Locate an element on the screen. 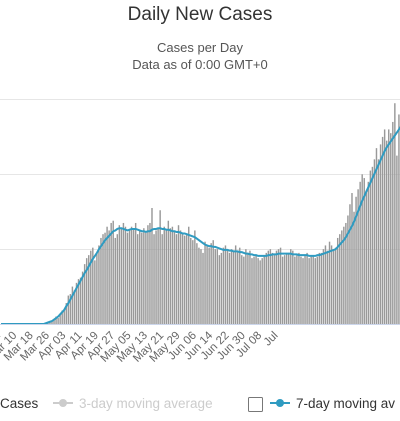 The height and width of the screenshot is (421, 400). legend-item-cases: Cases is located at coordinates (19, 403).